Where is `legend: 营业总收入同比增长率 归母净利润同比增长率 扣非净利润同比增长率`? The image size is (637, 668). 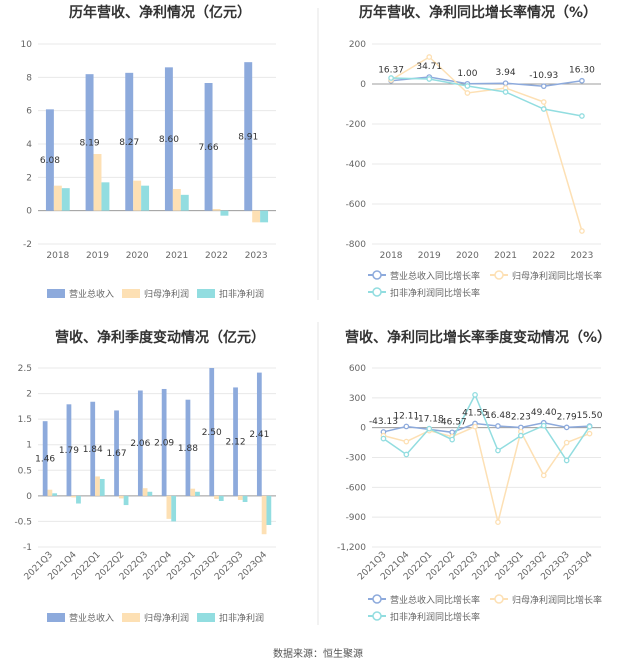
legend: 营业总收入同比增长率 归母净利润同比增长率 扣非净利润同比增长率 is located at coordinates (485, 608).